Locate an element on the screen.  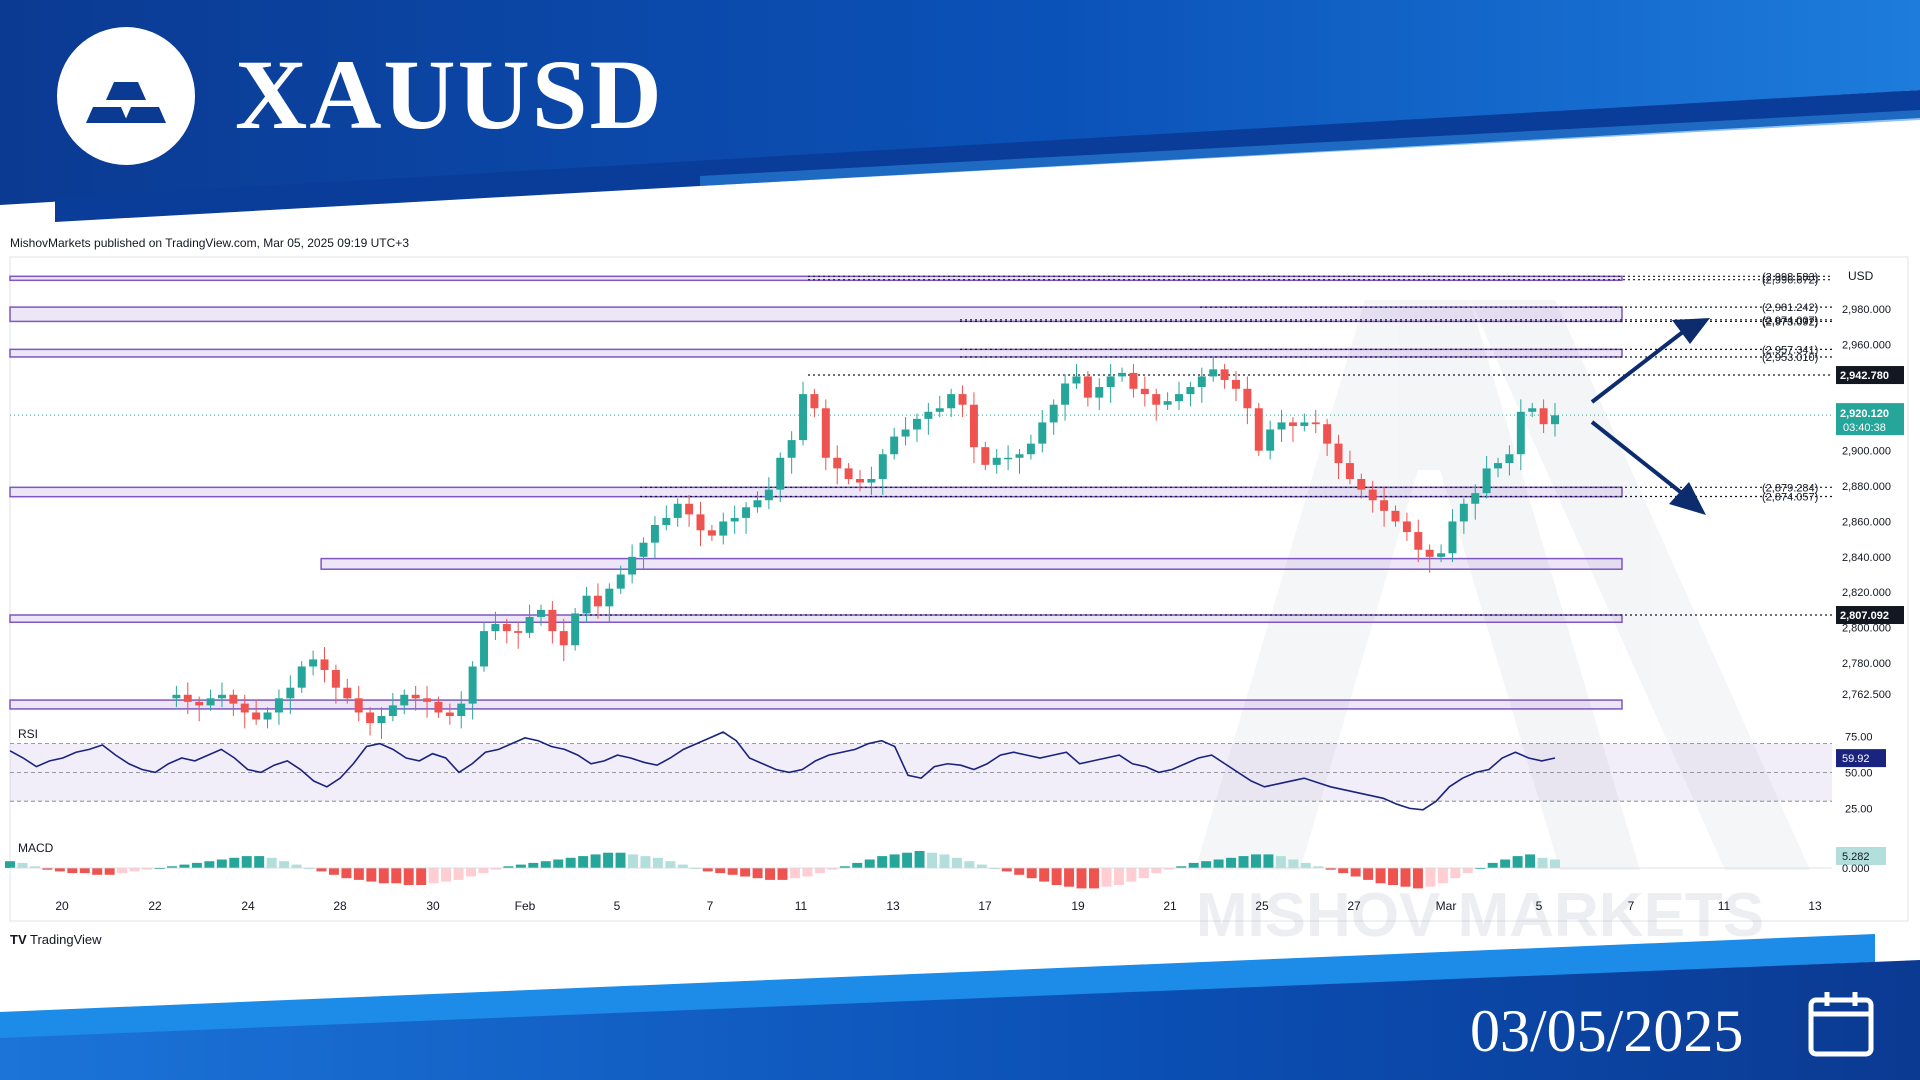
level-label: (2,981.242) is located at coordinates (1790, 308).